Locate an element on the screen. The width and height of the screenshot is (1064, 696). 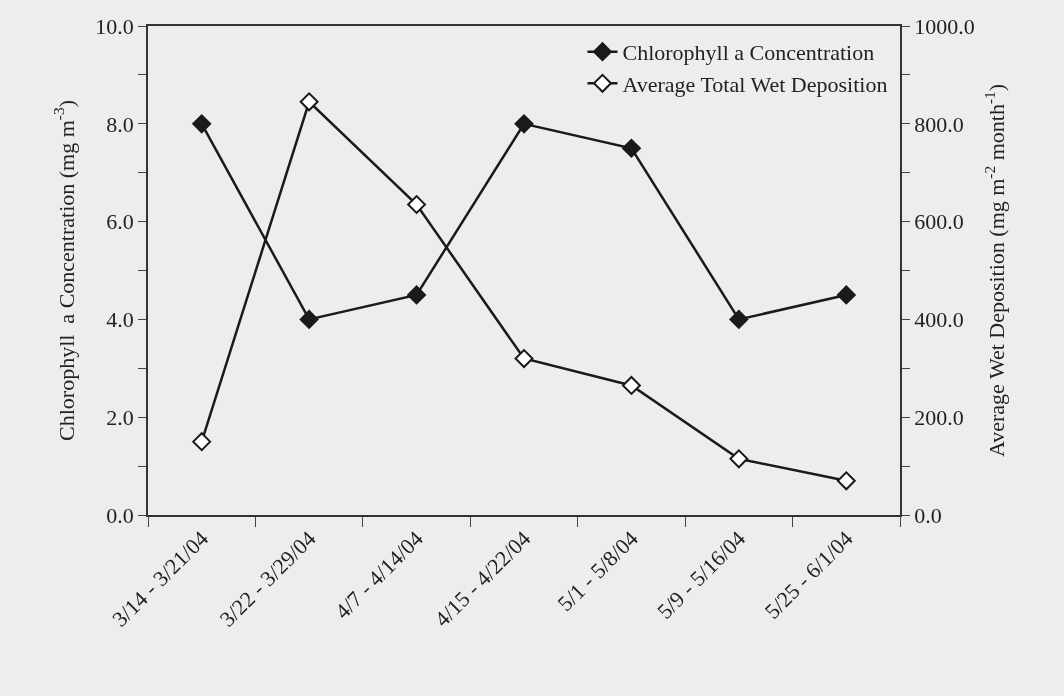
y-tick-label: 10.0 is located at coordinates (114, 26).